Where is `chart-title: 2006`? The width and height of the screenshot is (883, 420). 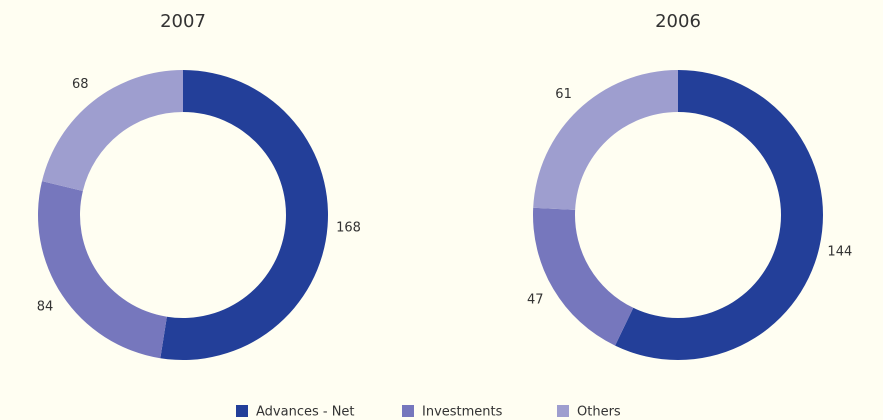 chart-title: 2006 is located at coordinates (678, 21).